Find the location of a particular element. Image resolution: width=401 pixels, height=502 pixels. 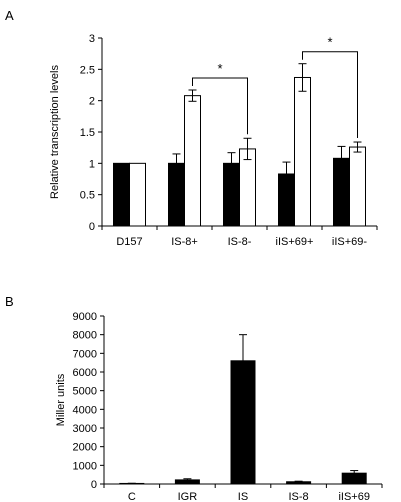

panel-a-label: A is located at coordinates (9, 15).